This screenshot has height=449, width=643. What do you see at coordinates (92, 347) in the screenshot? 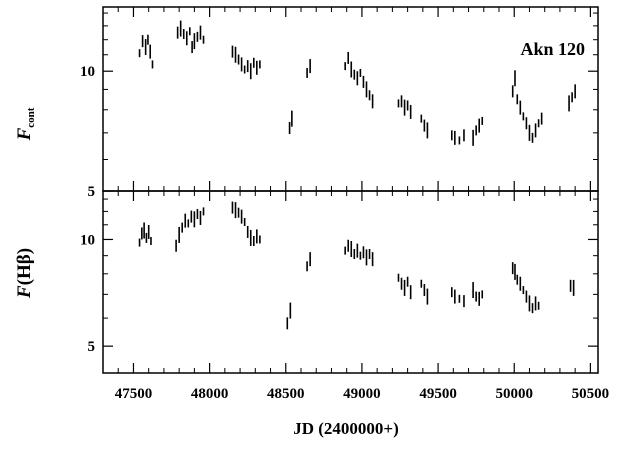
I see `bottom-ytick-label: 5` at bounding box center [92, 347].